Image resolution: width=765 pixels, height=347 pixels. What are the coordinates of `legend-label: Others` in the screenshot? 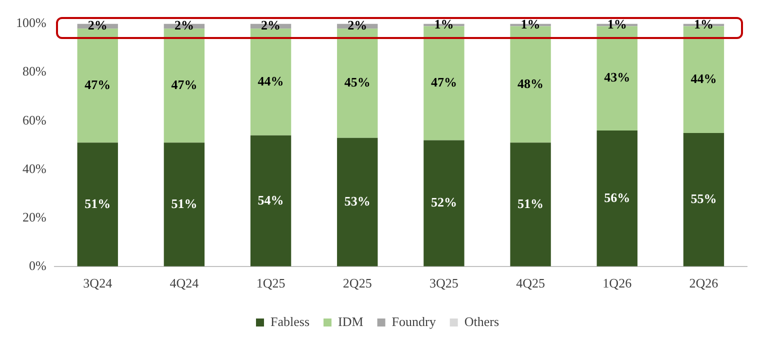 It's located at (482, 321).